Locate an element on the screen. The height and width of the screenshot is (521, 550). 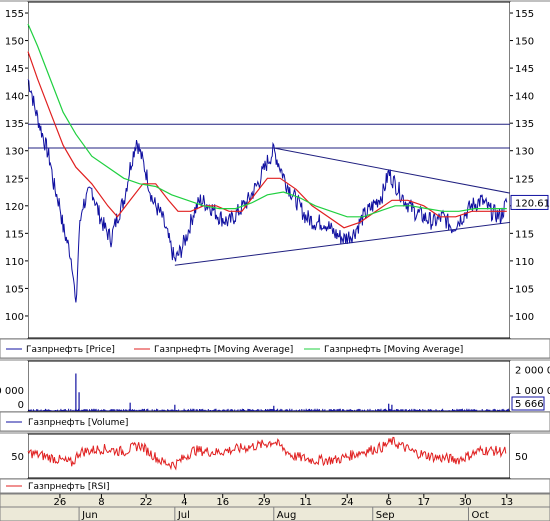
price-ytick-right: 135 is located at coordinates (524, 124).